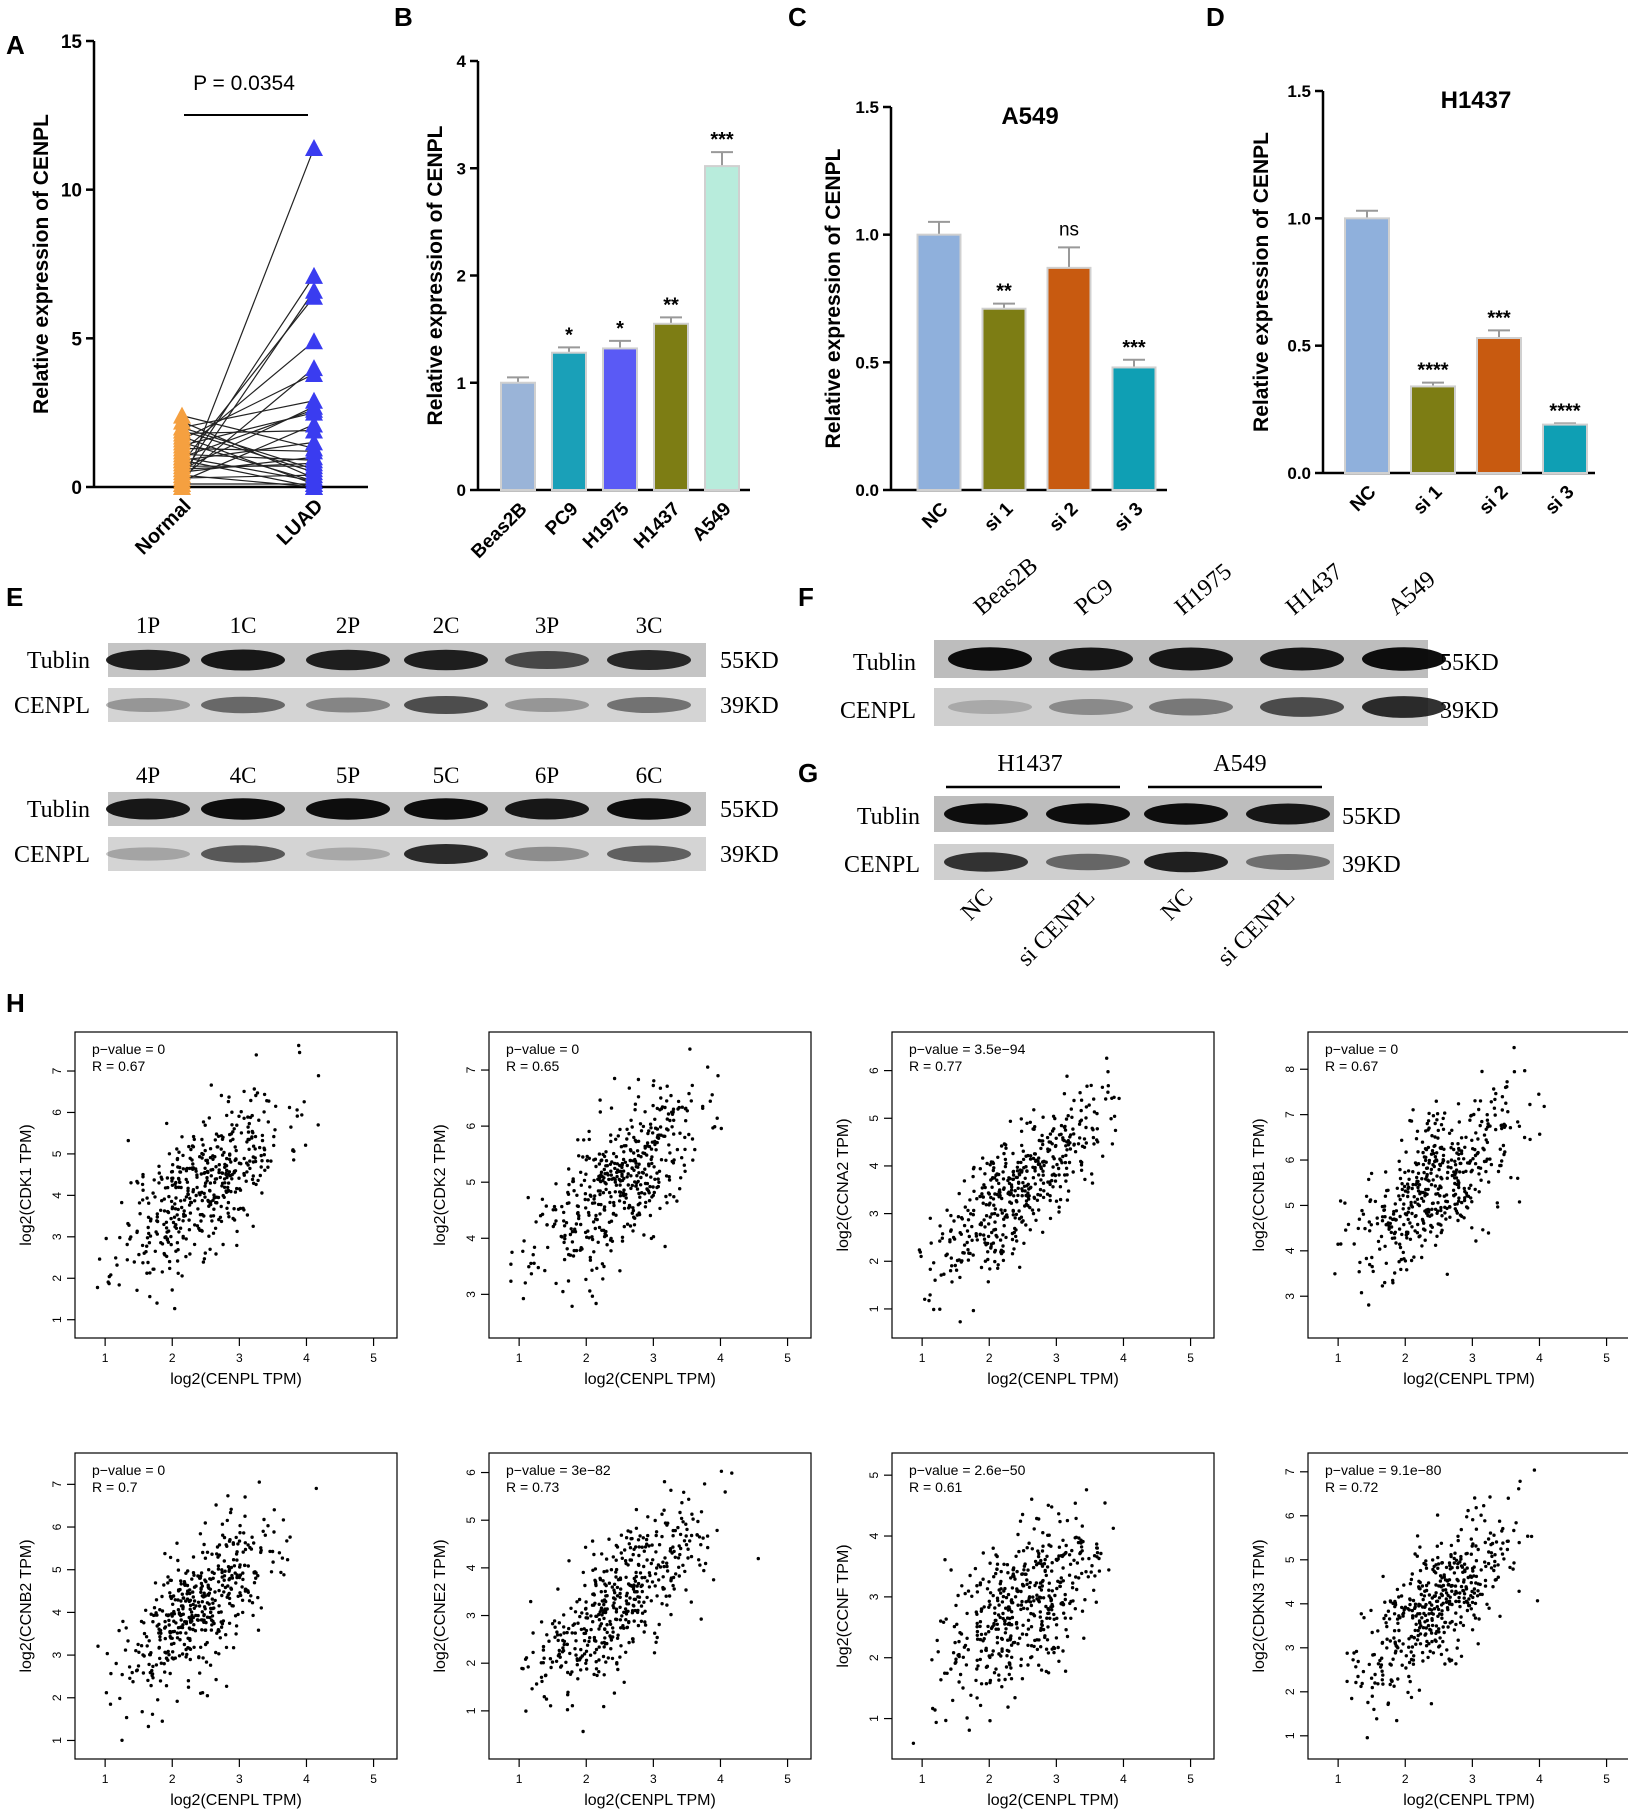 This screenshot has width=1628, height=1814. Describe the element at coordinates (471, 1520) in the screenshot. I see `y-tick-label: 5` at that location.